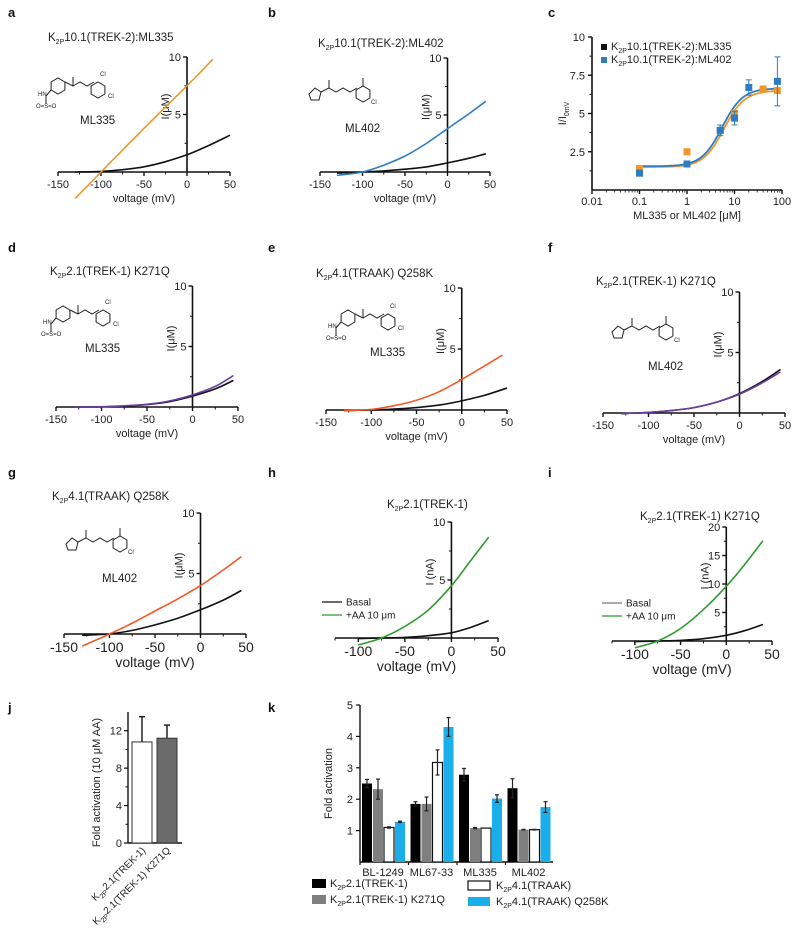 The image size is (800, 943). What do you see at coordinates (111, 97) in the screenshot?
I see `cl-label-2: Cl` at bounding box center [111, 97].